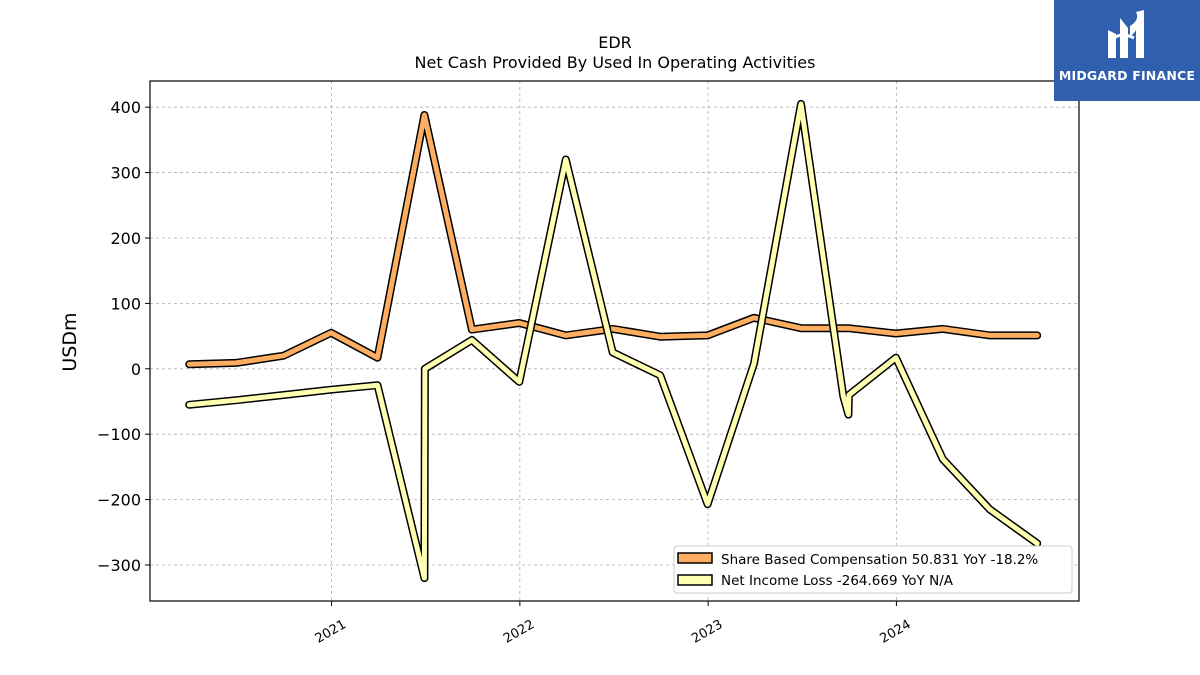 The height and width of the screenshot is (675, 1200). What do you see at coordinates (1126, 34) in the screenshot?
I see `midgard-monogram-icon` at bounding box center [1126, 34].